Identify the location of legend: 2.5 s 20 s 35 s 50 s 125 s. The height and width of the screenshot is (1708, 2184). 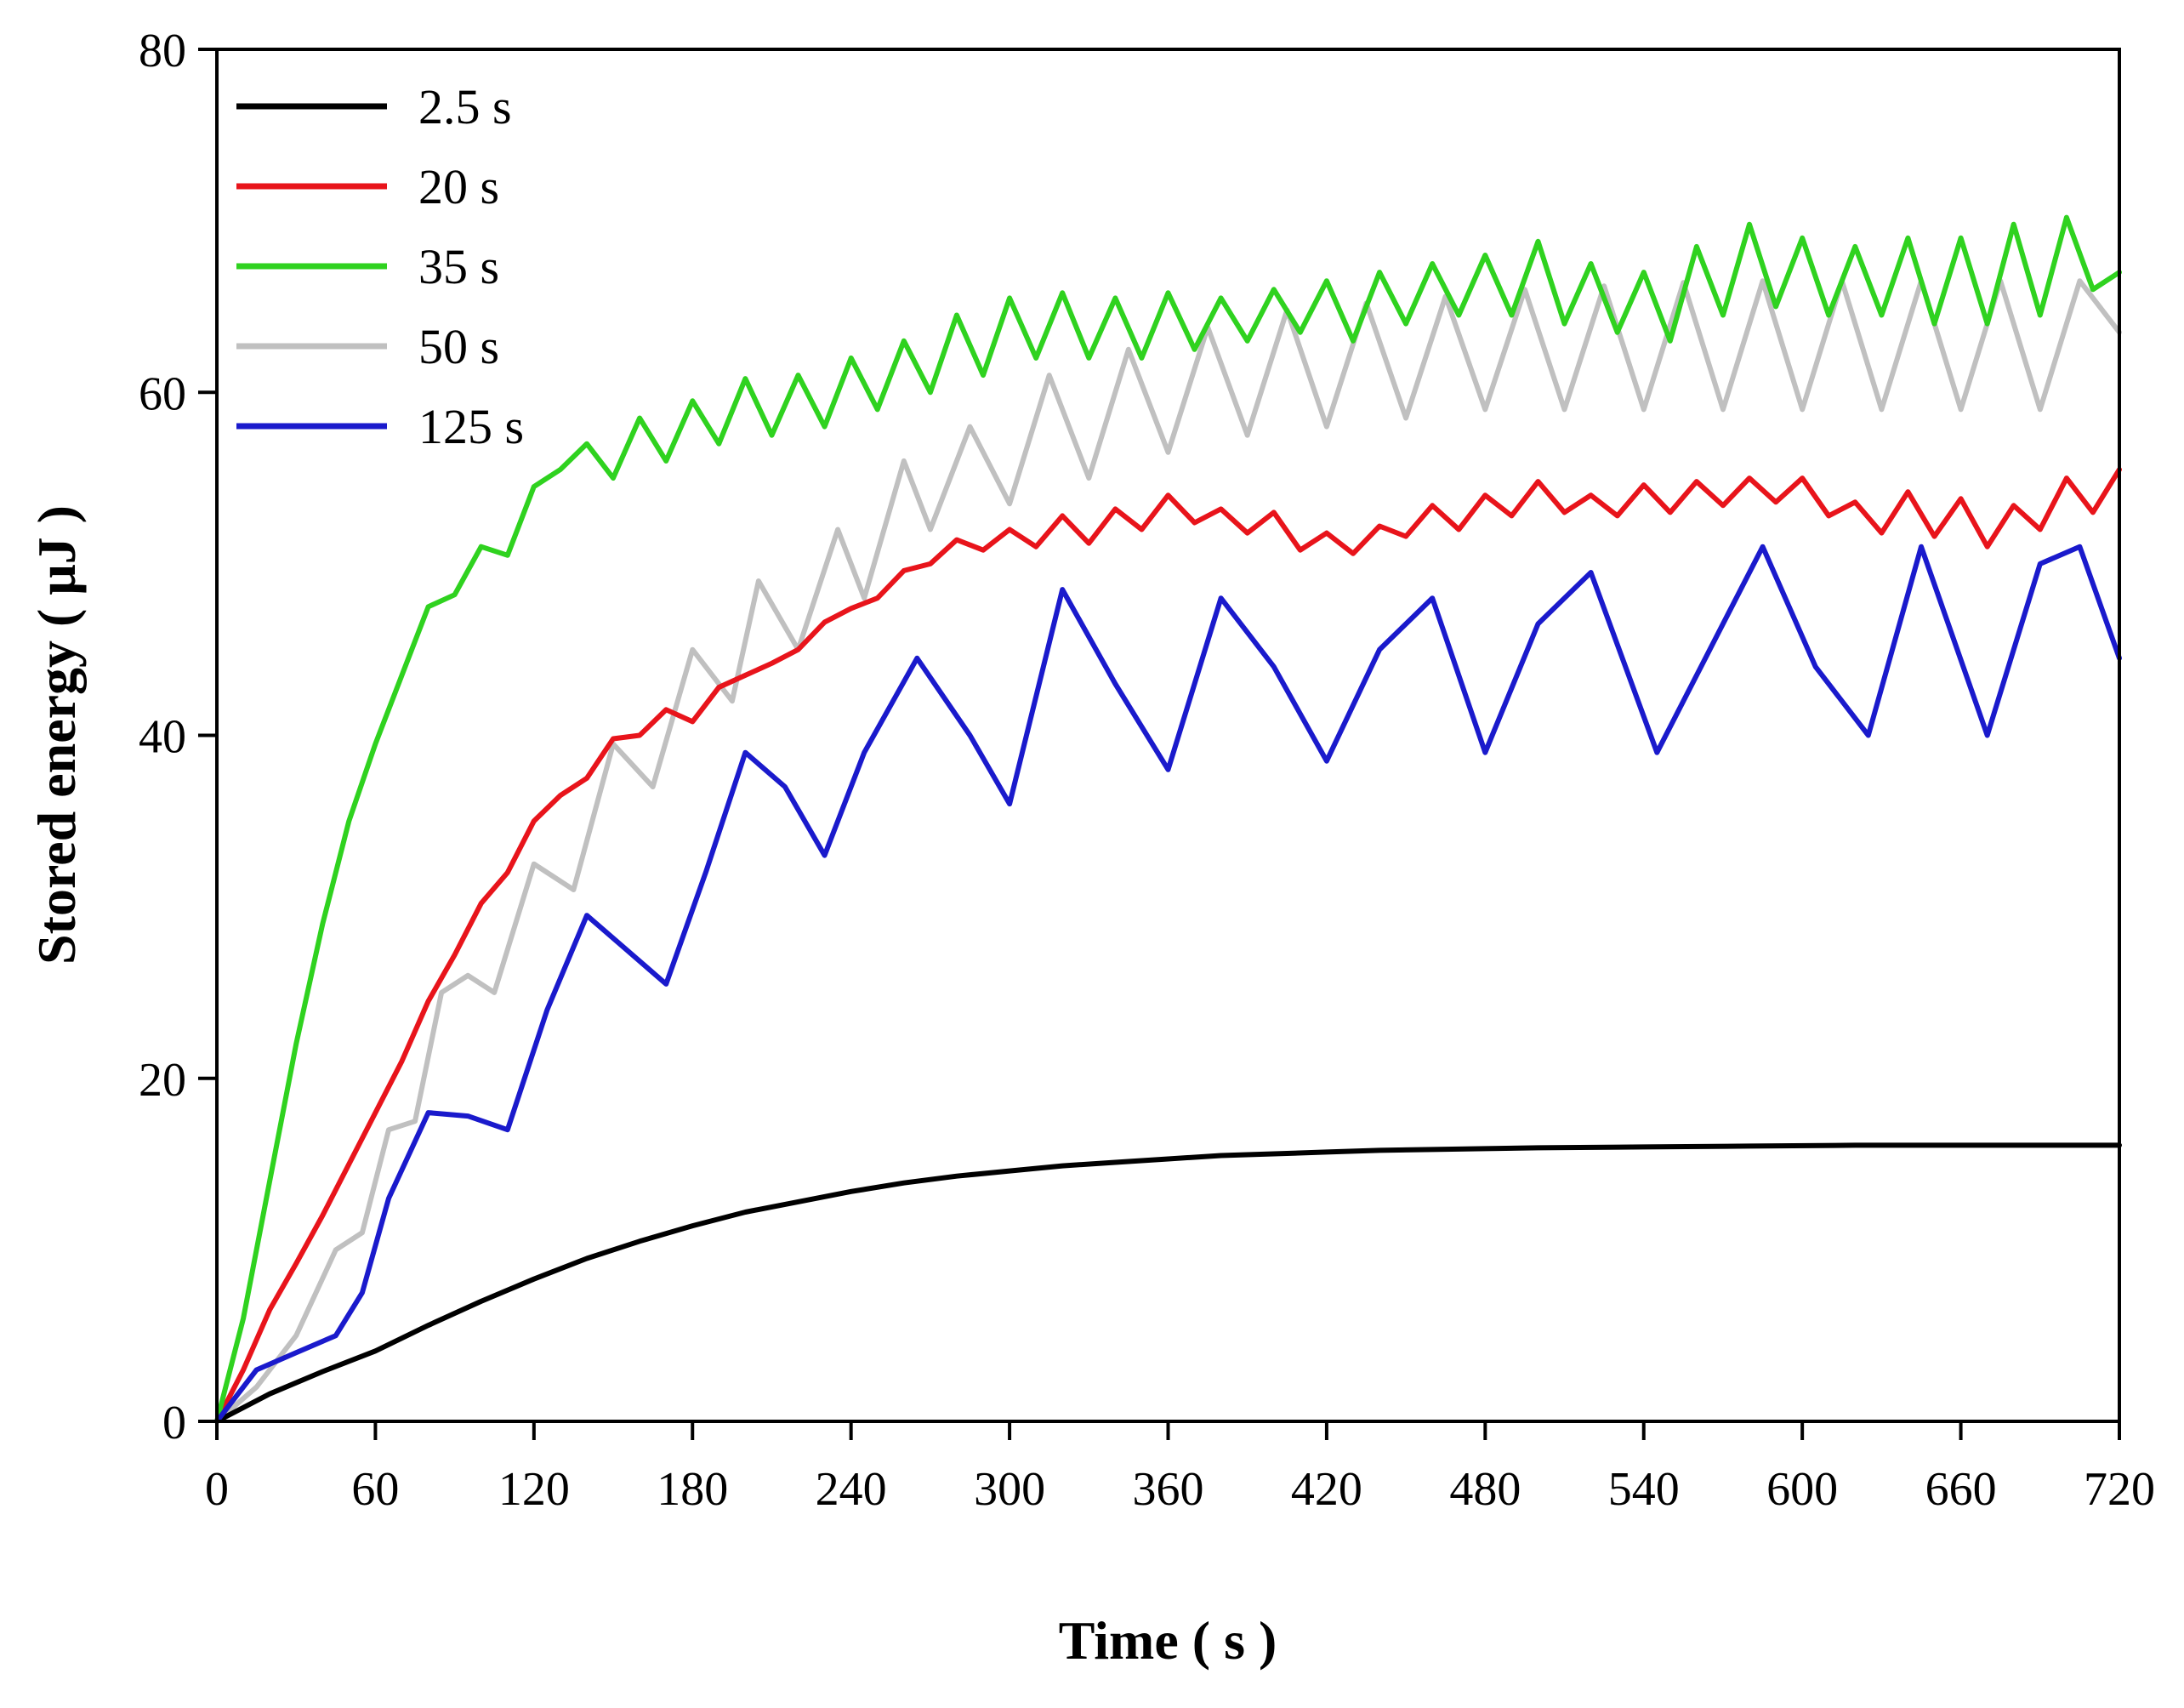
(380, 266).